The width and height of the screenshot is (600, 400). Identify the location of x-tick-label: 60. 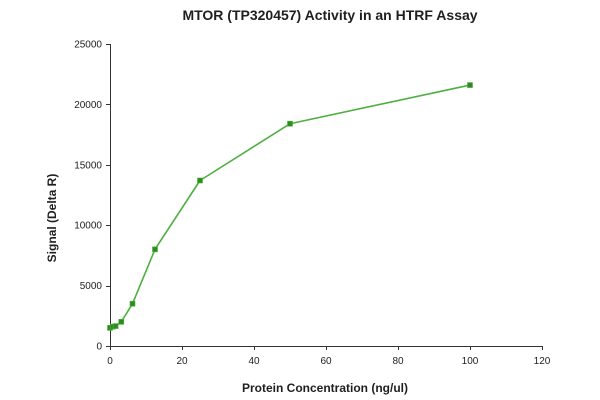
(326, 361).